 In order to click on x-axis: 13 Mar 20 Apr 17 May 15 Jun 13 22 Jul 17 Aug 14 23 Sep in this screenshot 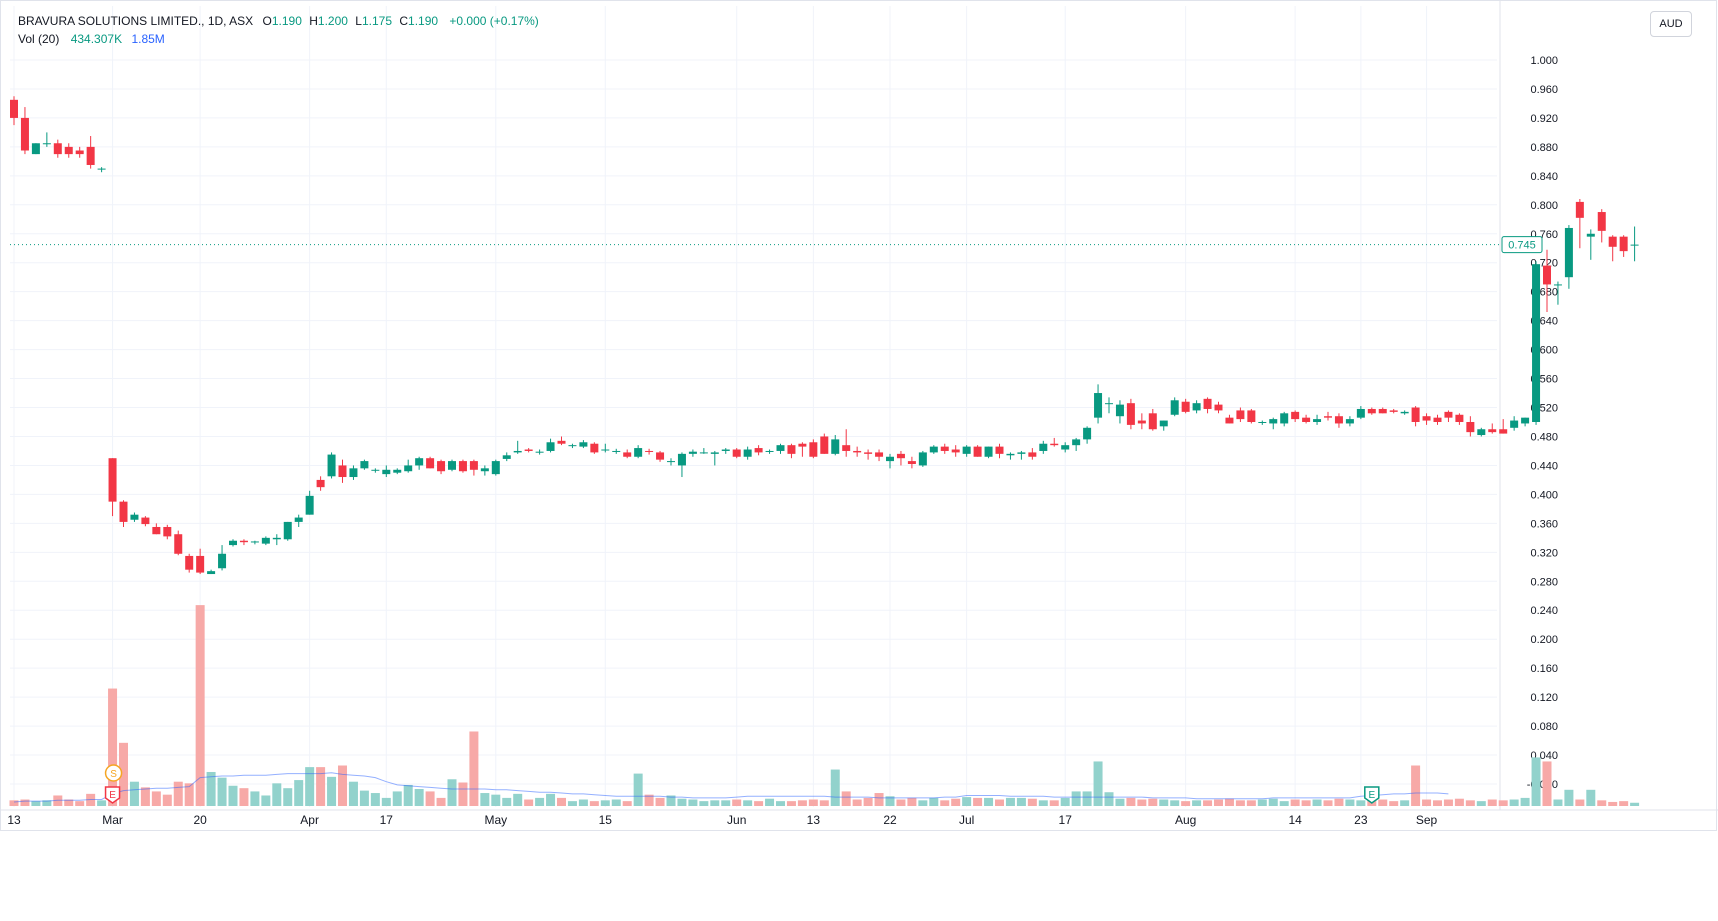, I will do `click(722, 820)`.